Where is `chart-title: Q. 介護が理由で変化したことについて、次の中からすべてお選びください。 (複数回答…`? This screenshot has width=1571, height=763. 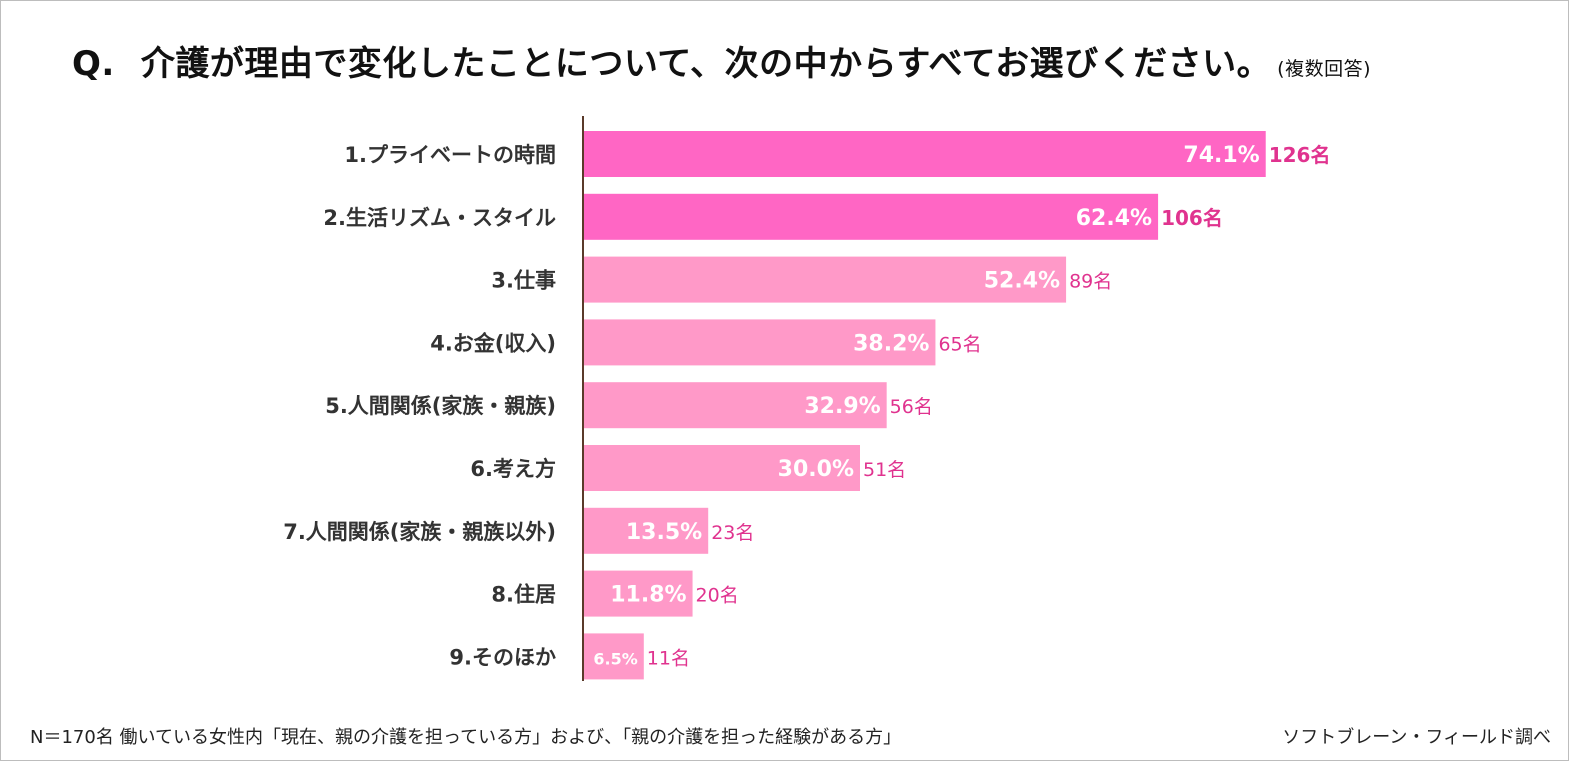 chart-title: Q. 介護が理由で変化したことについて、次の中からすべてお選びください。 (複数回答… is located at coordinates (721, 60).